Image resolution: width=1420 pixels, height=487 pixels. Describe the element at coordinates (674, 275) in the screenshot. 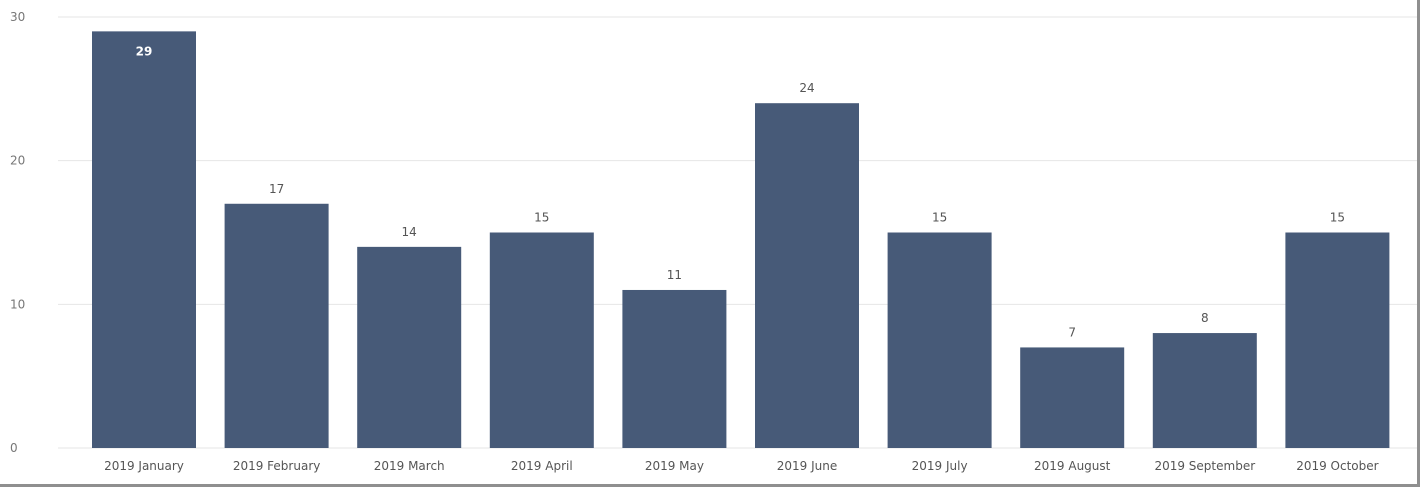

I see `data-label-4: 11` at that location.